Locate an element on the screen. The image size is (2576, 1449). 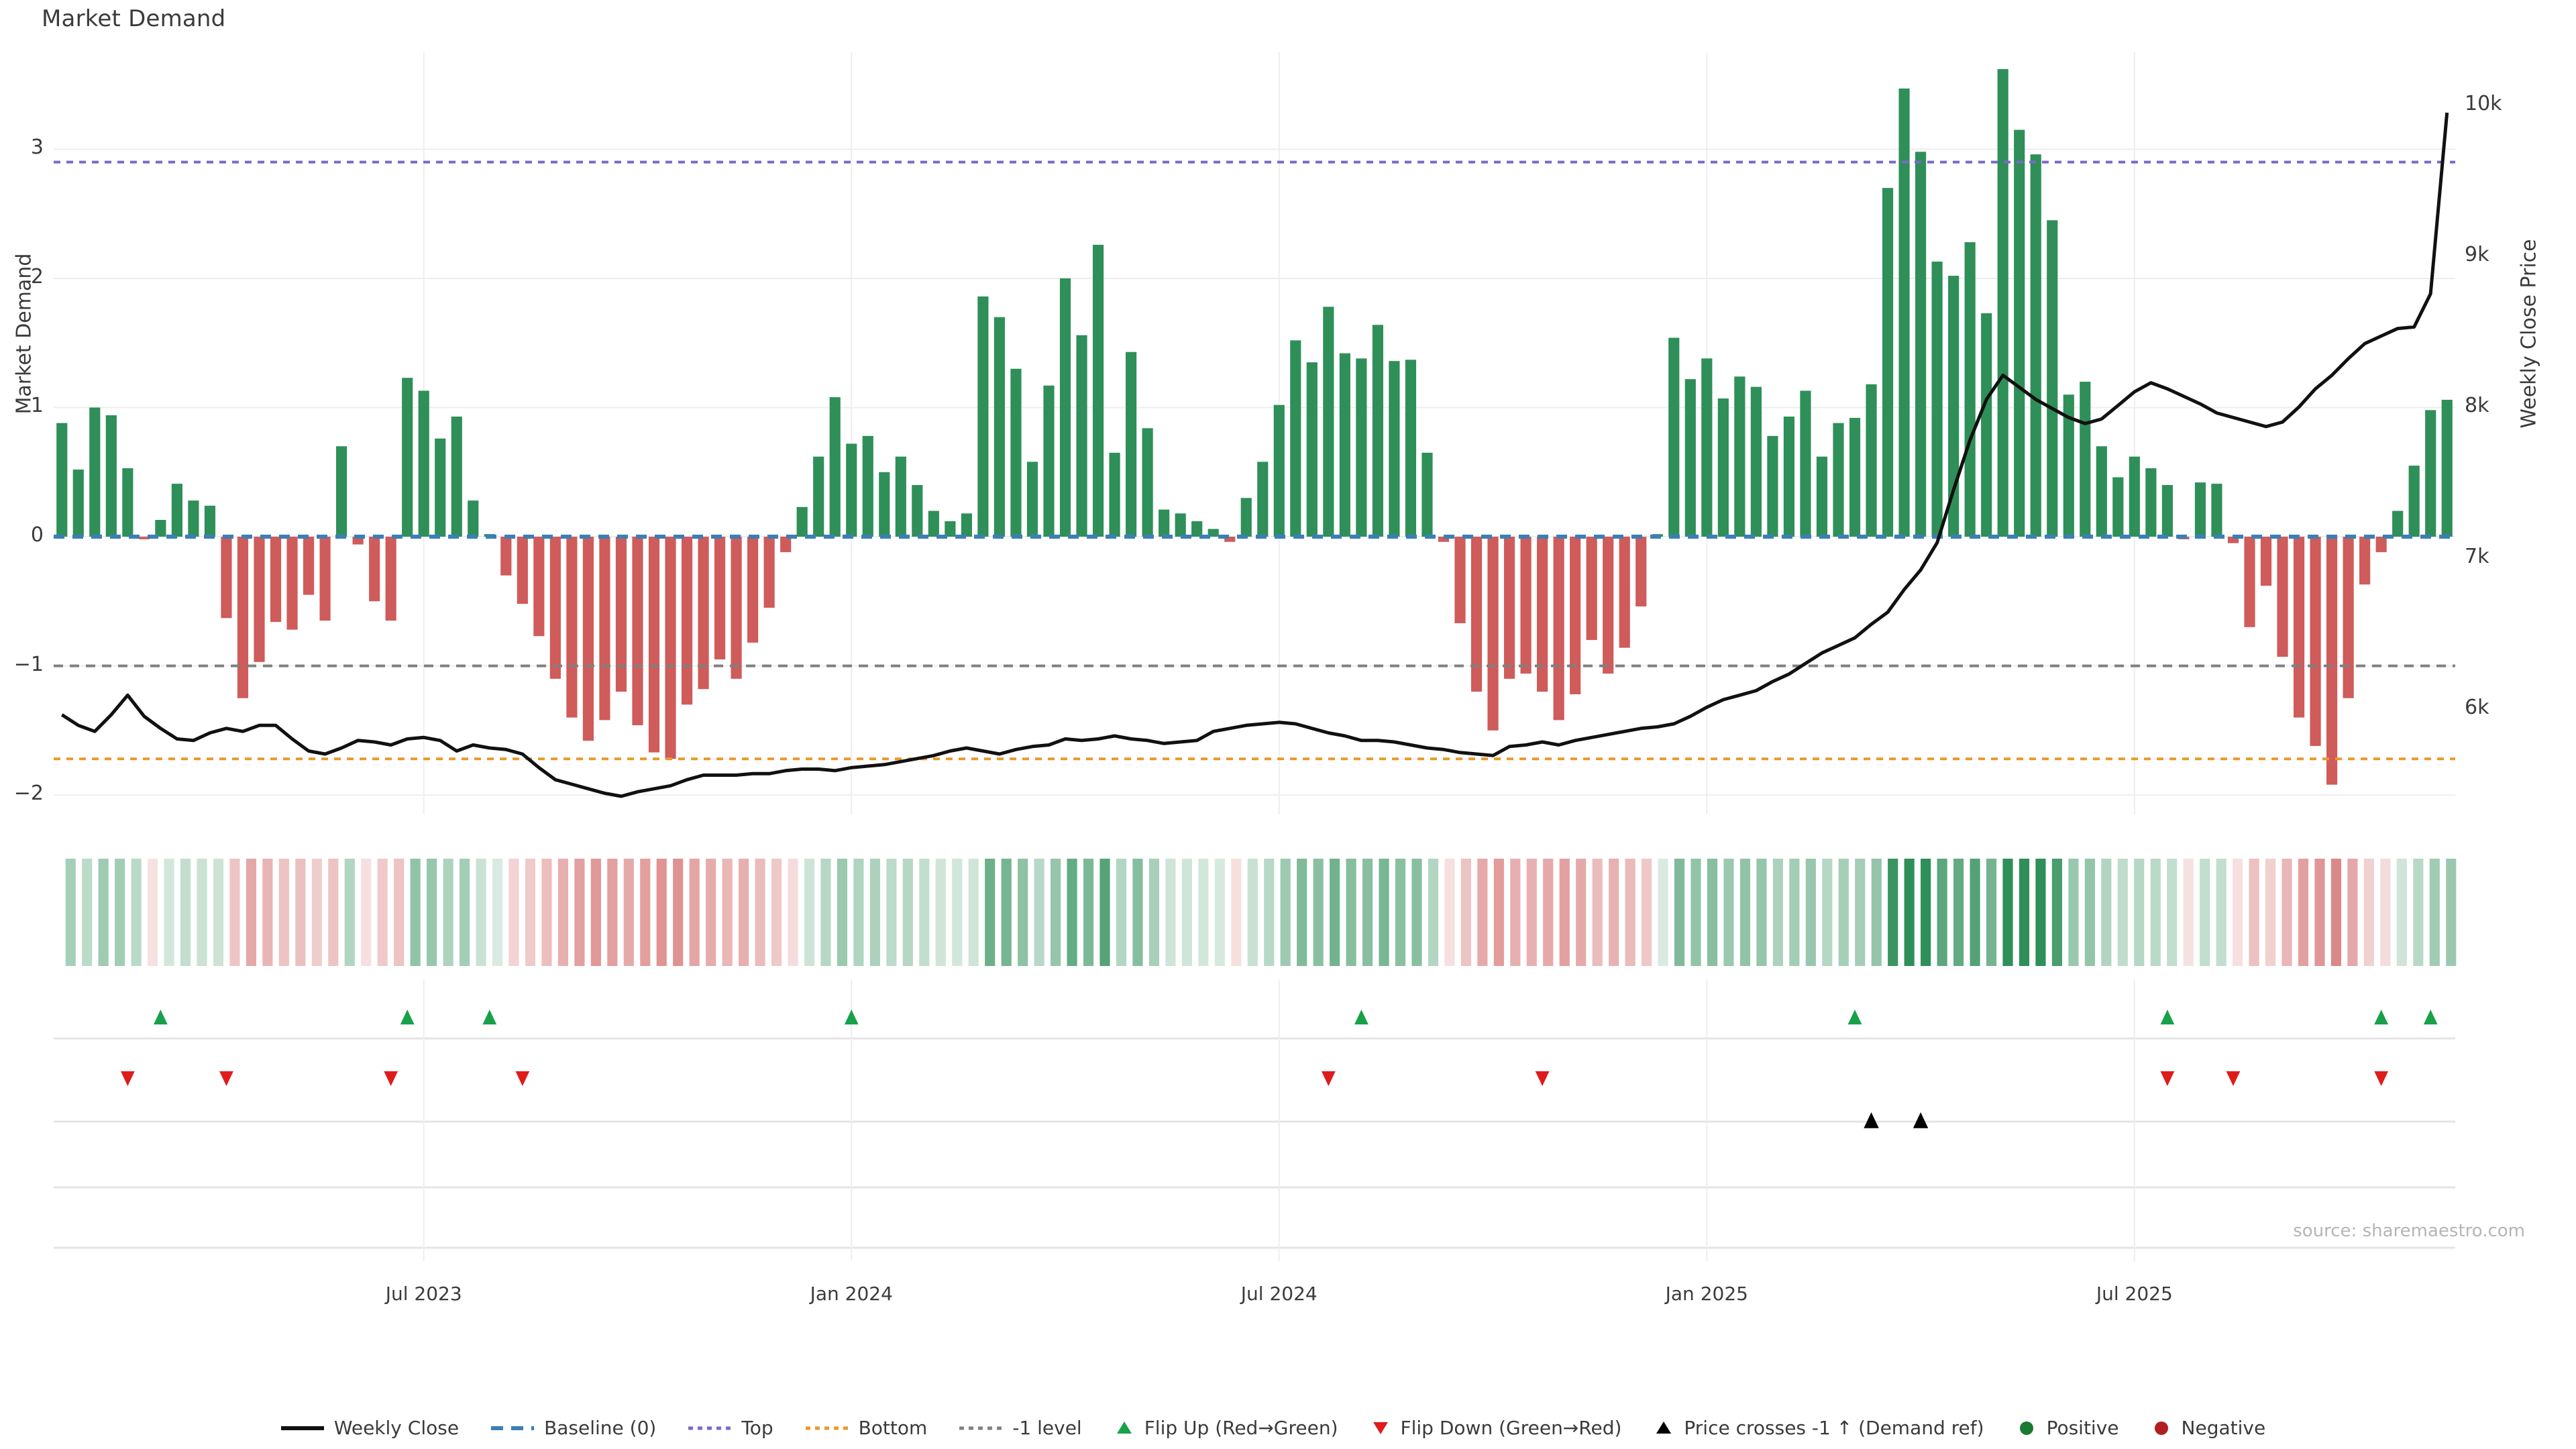
chart-title: Market Demand is located at coordinates (134, 18).